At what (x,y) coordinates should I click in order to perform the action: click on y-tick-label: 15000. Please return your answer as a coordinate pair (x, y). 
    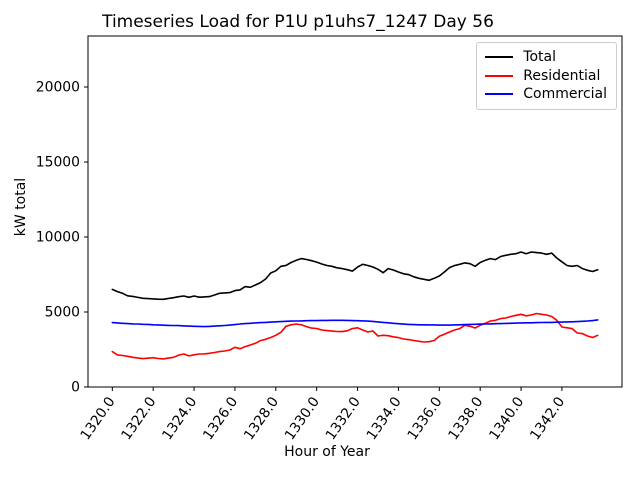
    Looking at the image, I should click on (58, 163).